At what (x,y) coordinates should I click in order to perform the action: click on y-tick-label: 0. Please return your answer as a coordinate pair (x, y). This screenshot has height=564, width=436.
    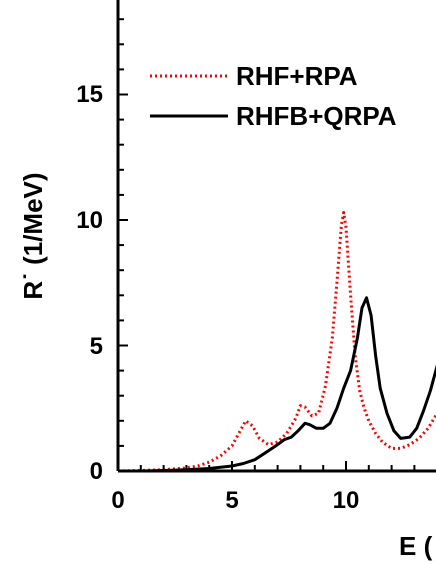
    Looking at the image, I should click on (96, 471).